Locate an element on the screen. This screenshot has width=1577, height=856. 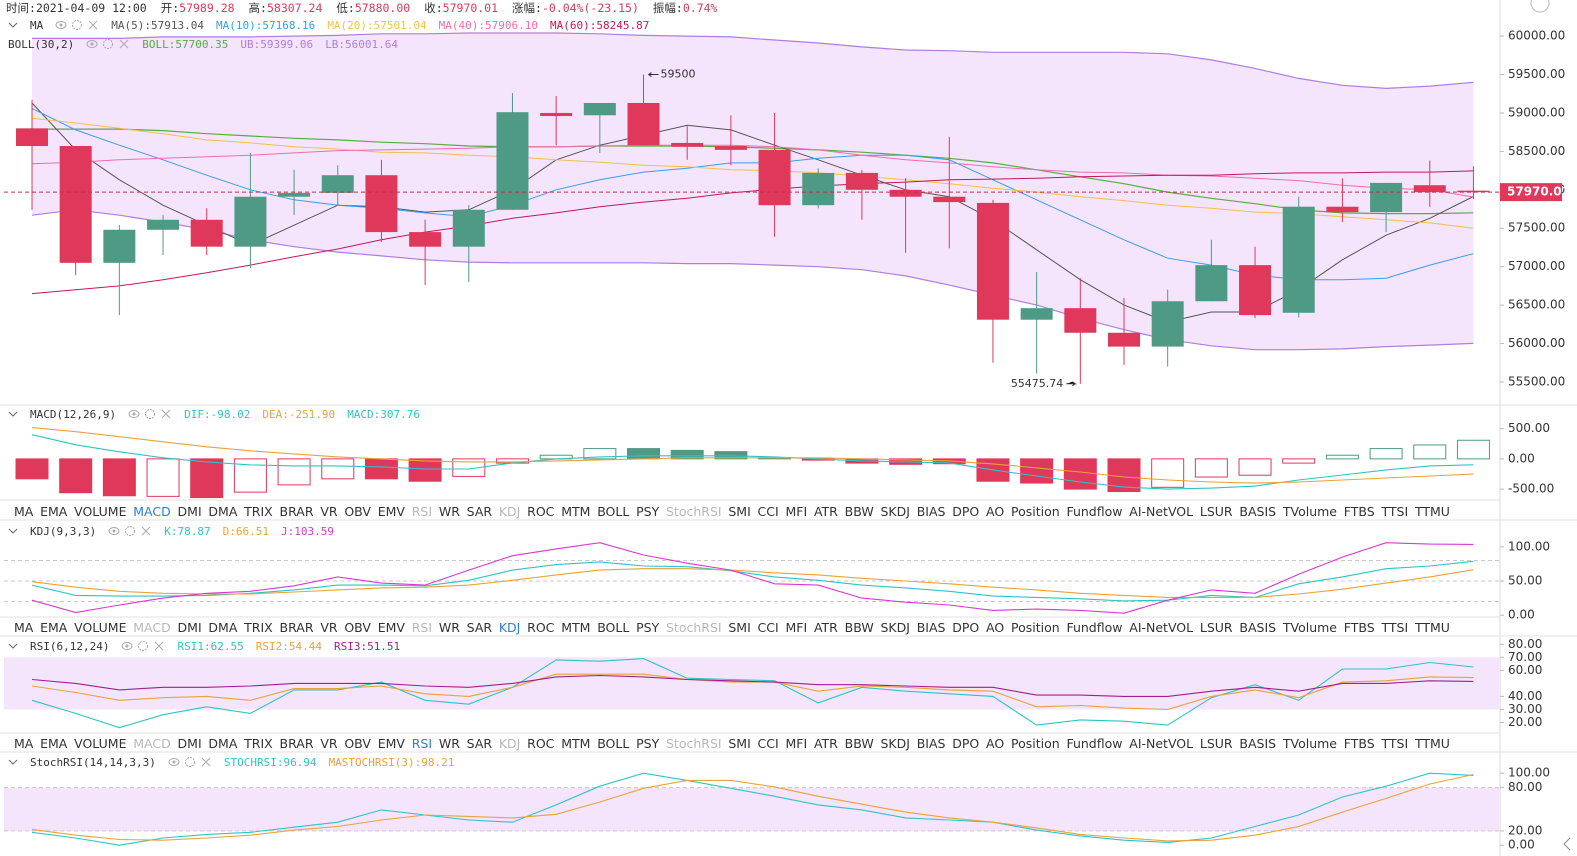
indicator-tab: WR is located at coordinates (449, 743).